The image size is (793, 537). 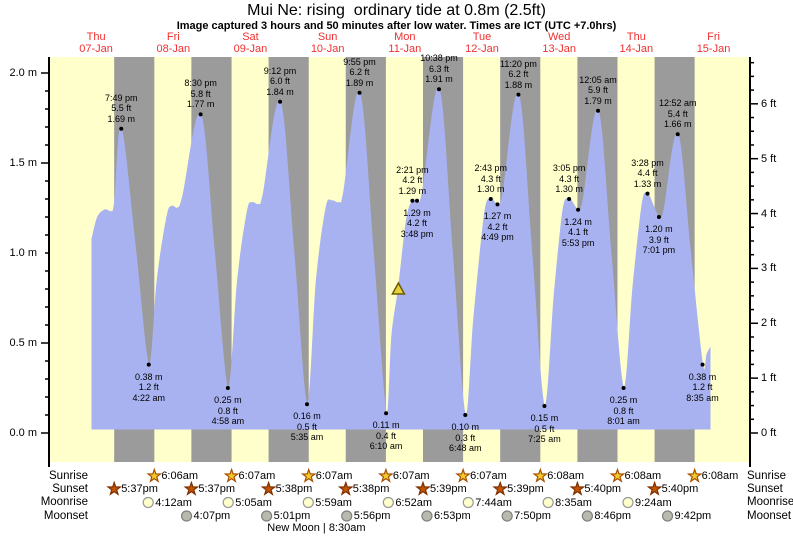 I want to click on moonset-time: 9:42pm, so click(x=693, y=516).